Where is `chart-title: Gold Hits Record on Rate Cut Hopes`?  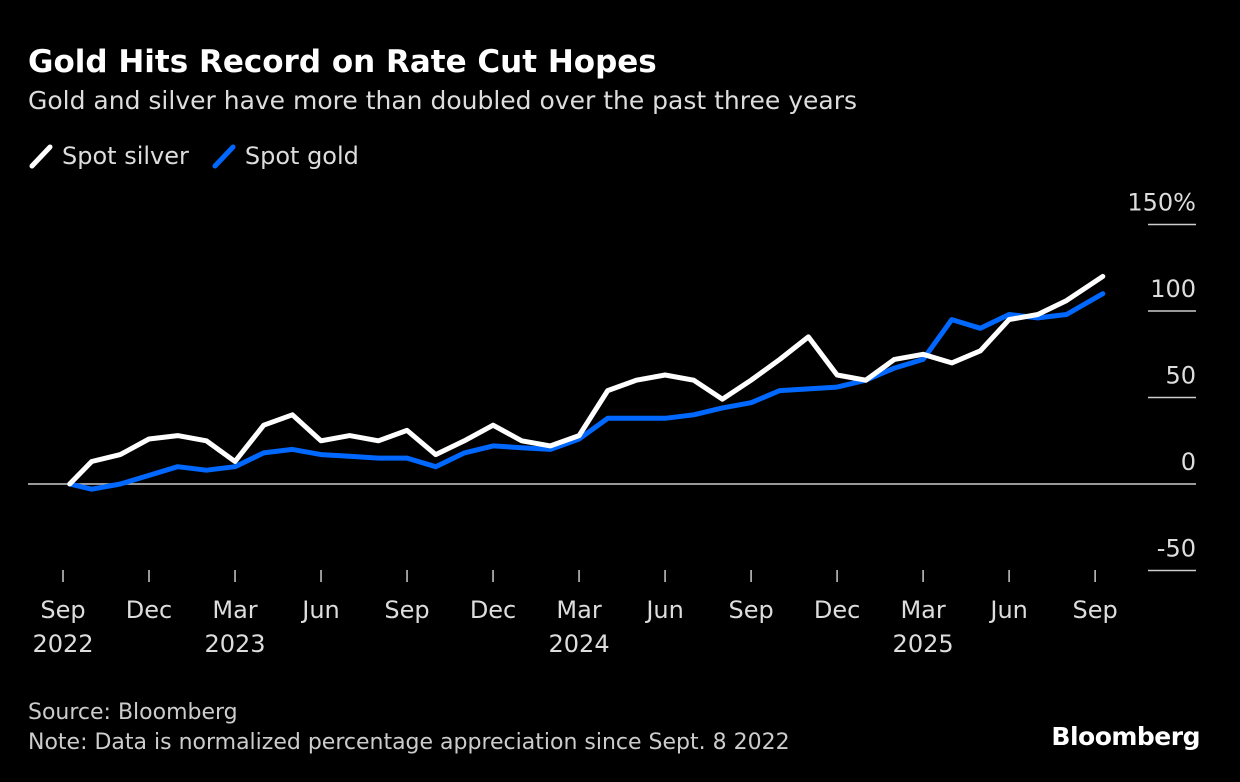
chart-title: Gold Hits Record on Rate Cut Hopes is located at coordinates (342, 62).